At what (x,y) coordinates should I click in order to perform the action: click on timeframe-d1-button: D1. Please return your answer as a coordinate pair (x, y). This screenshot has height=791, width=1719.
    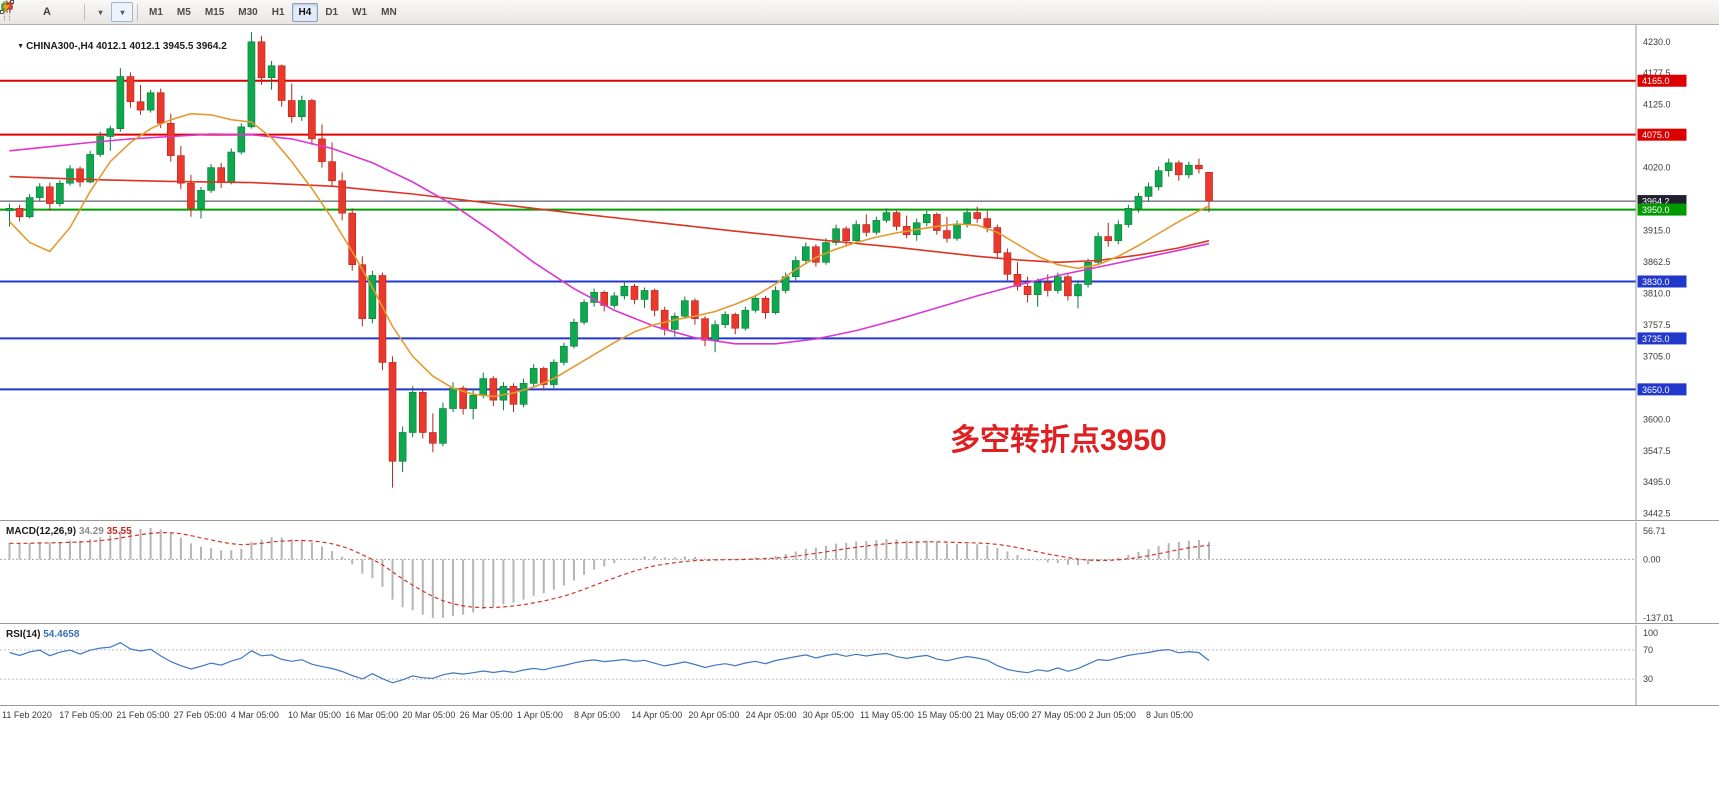
    Looking at the image, I should click on (331, 12).